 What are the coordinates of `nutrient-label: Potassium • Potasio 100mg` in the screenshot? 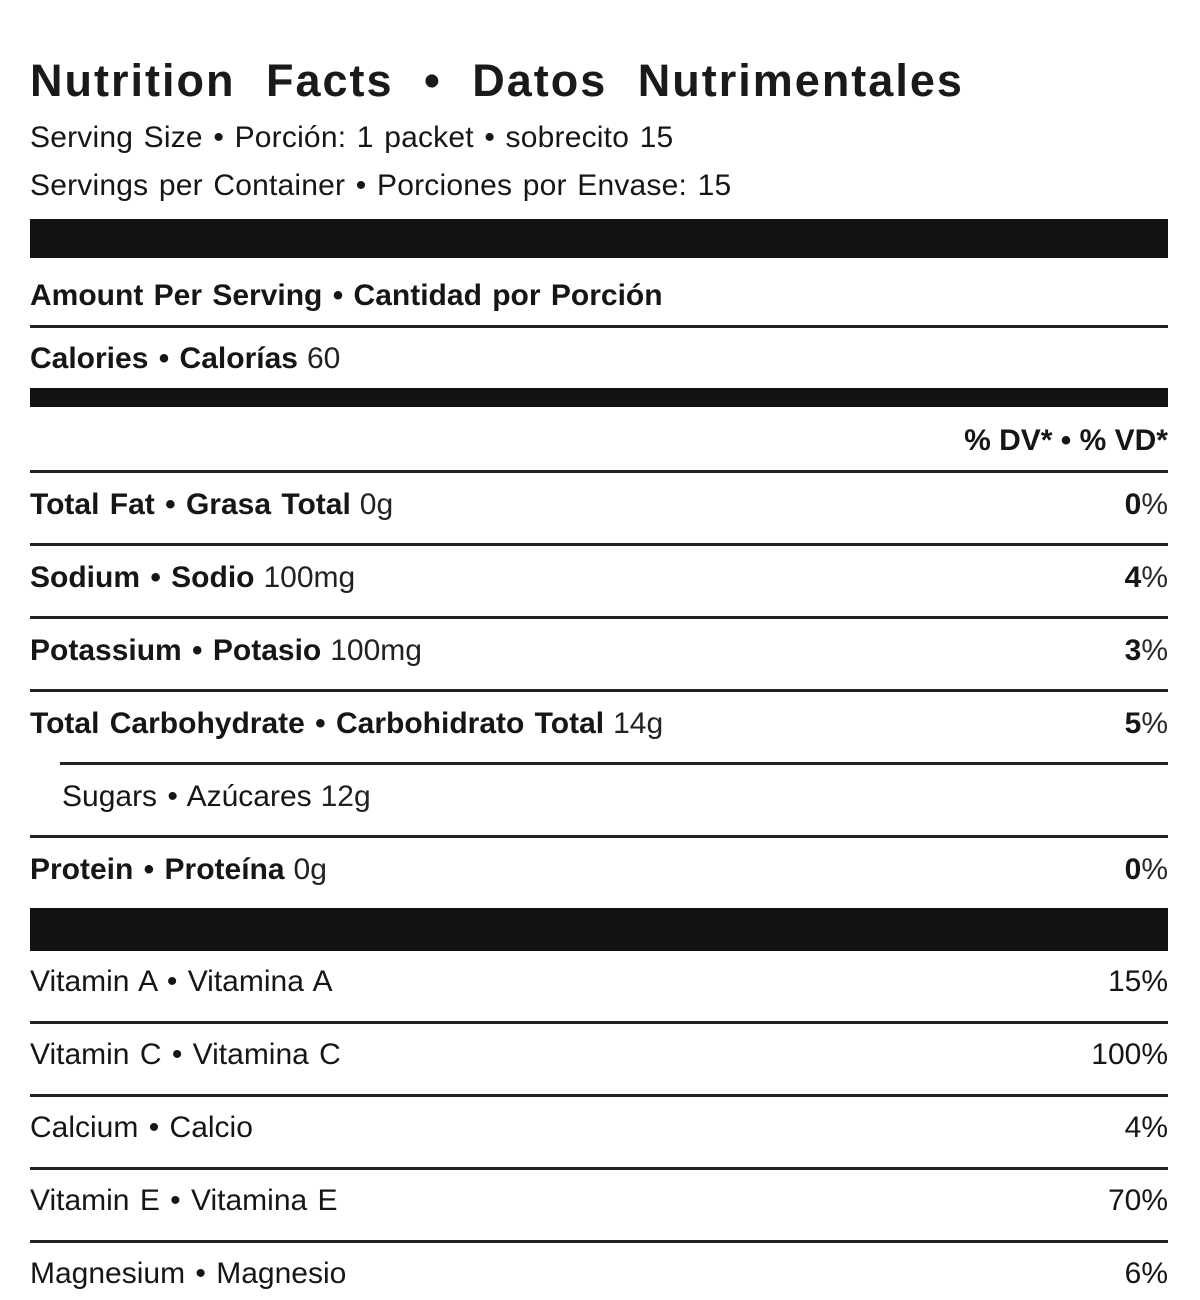 It's located at (226, 650).